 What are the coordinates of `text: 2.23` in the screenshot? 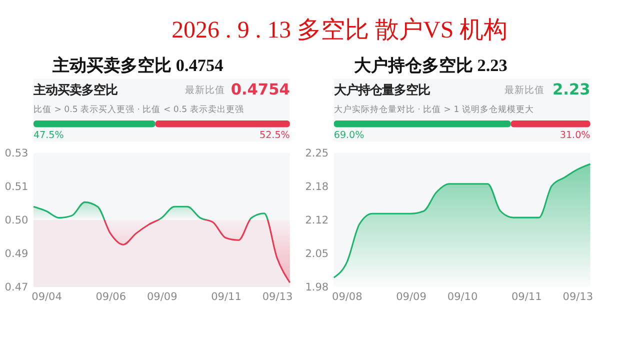 It's located at (571, 89).